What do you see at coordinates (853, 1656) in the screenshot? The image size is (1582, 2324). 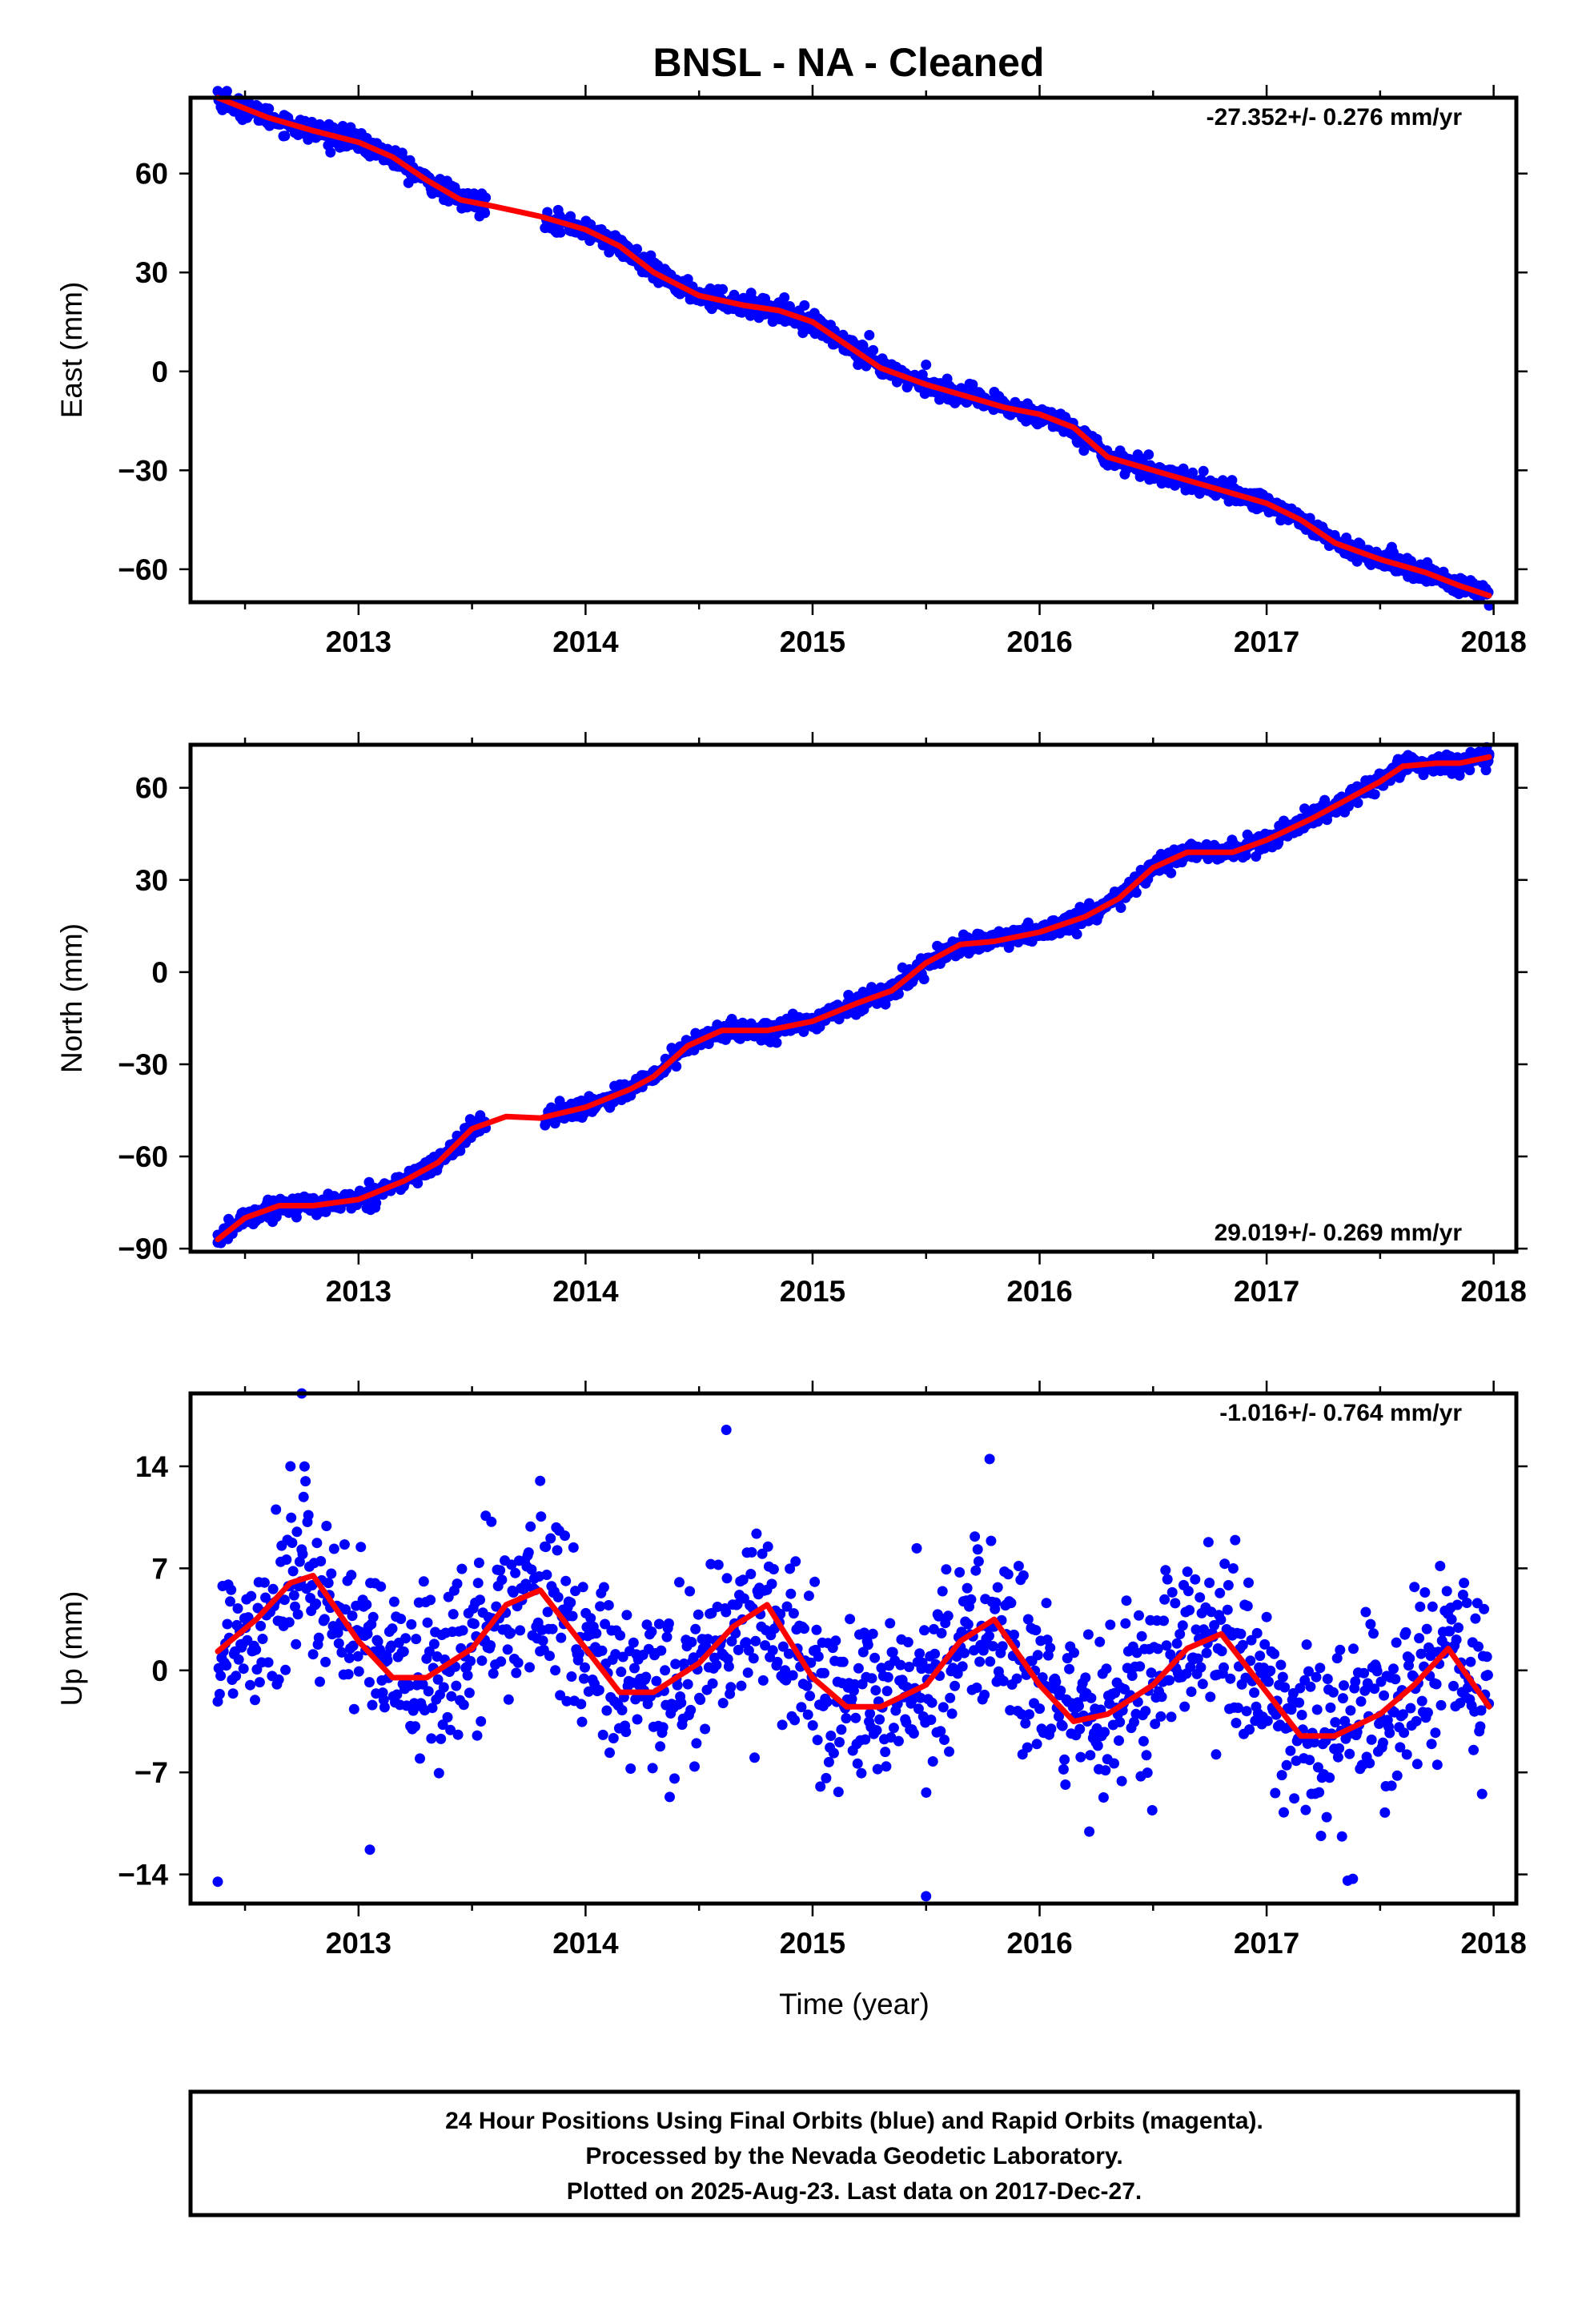 I see `up-model-curve` at bounding box center [853, 1656].